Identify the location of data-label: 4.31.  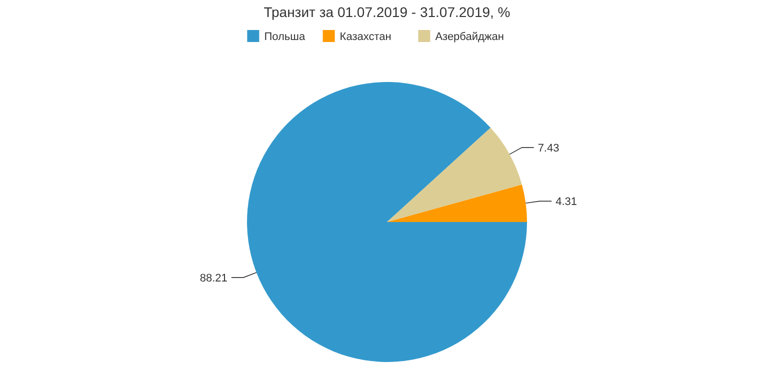
(567, 202).